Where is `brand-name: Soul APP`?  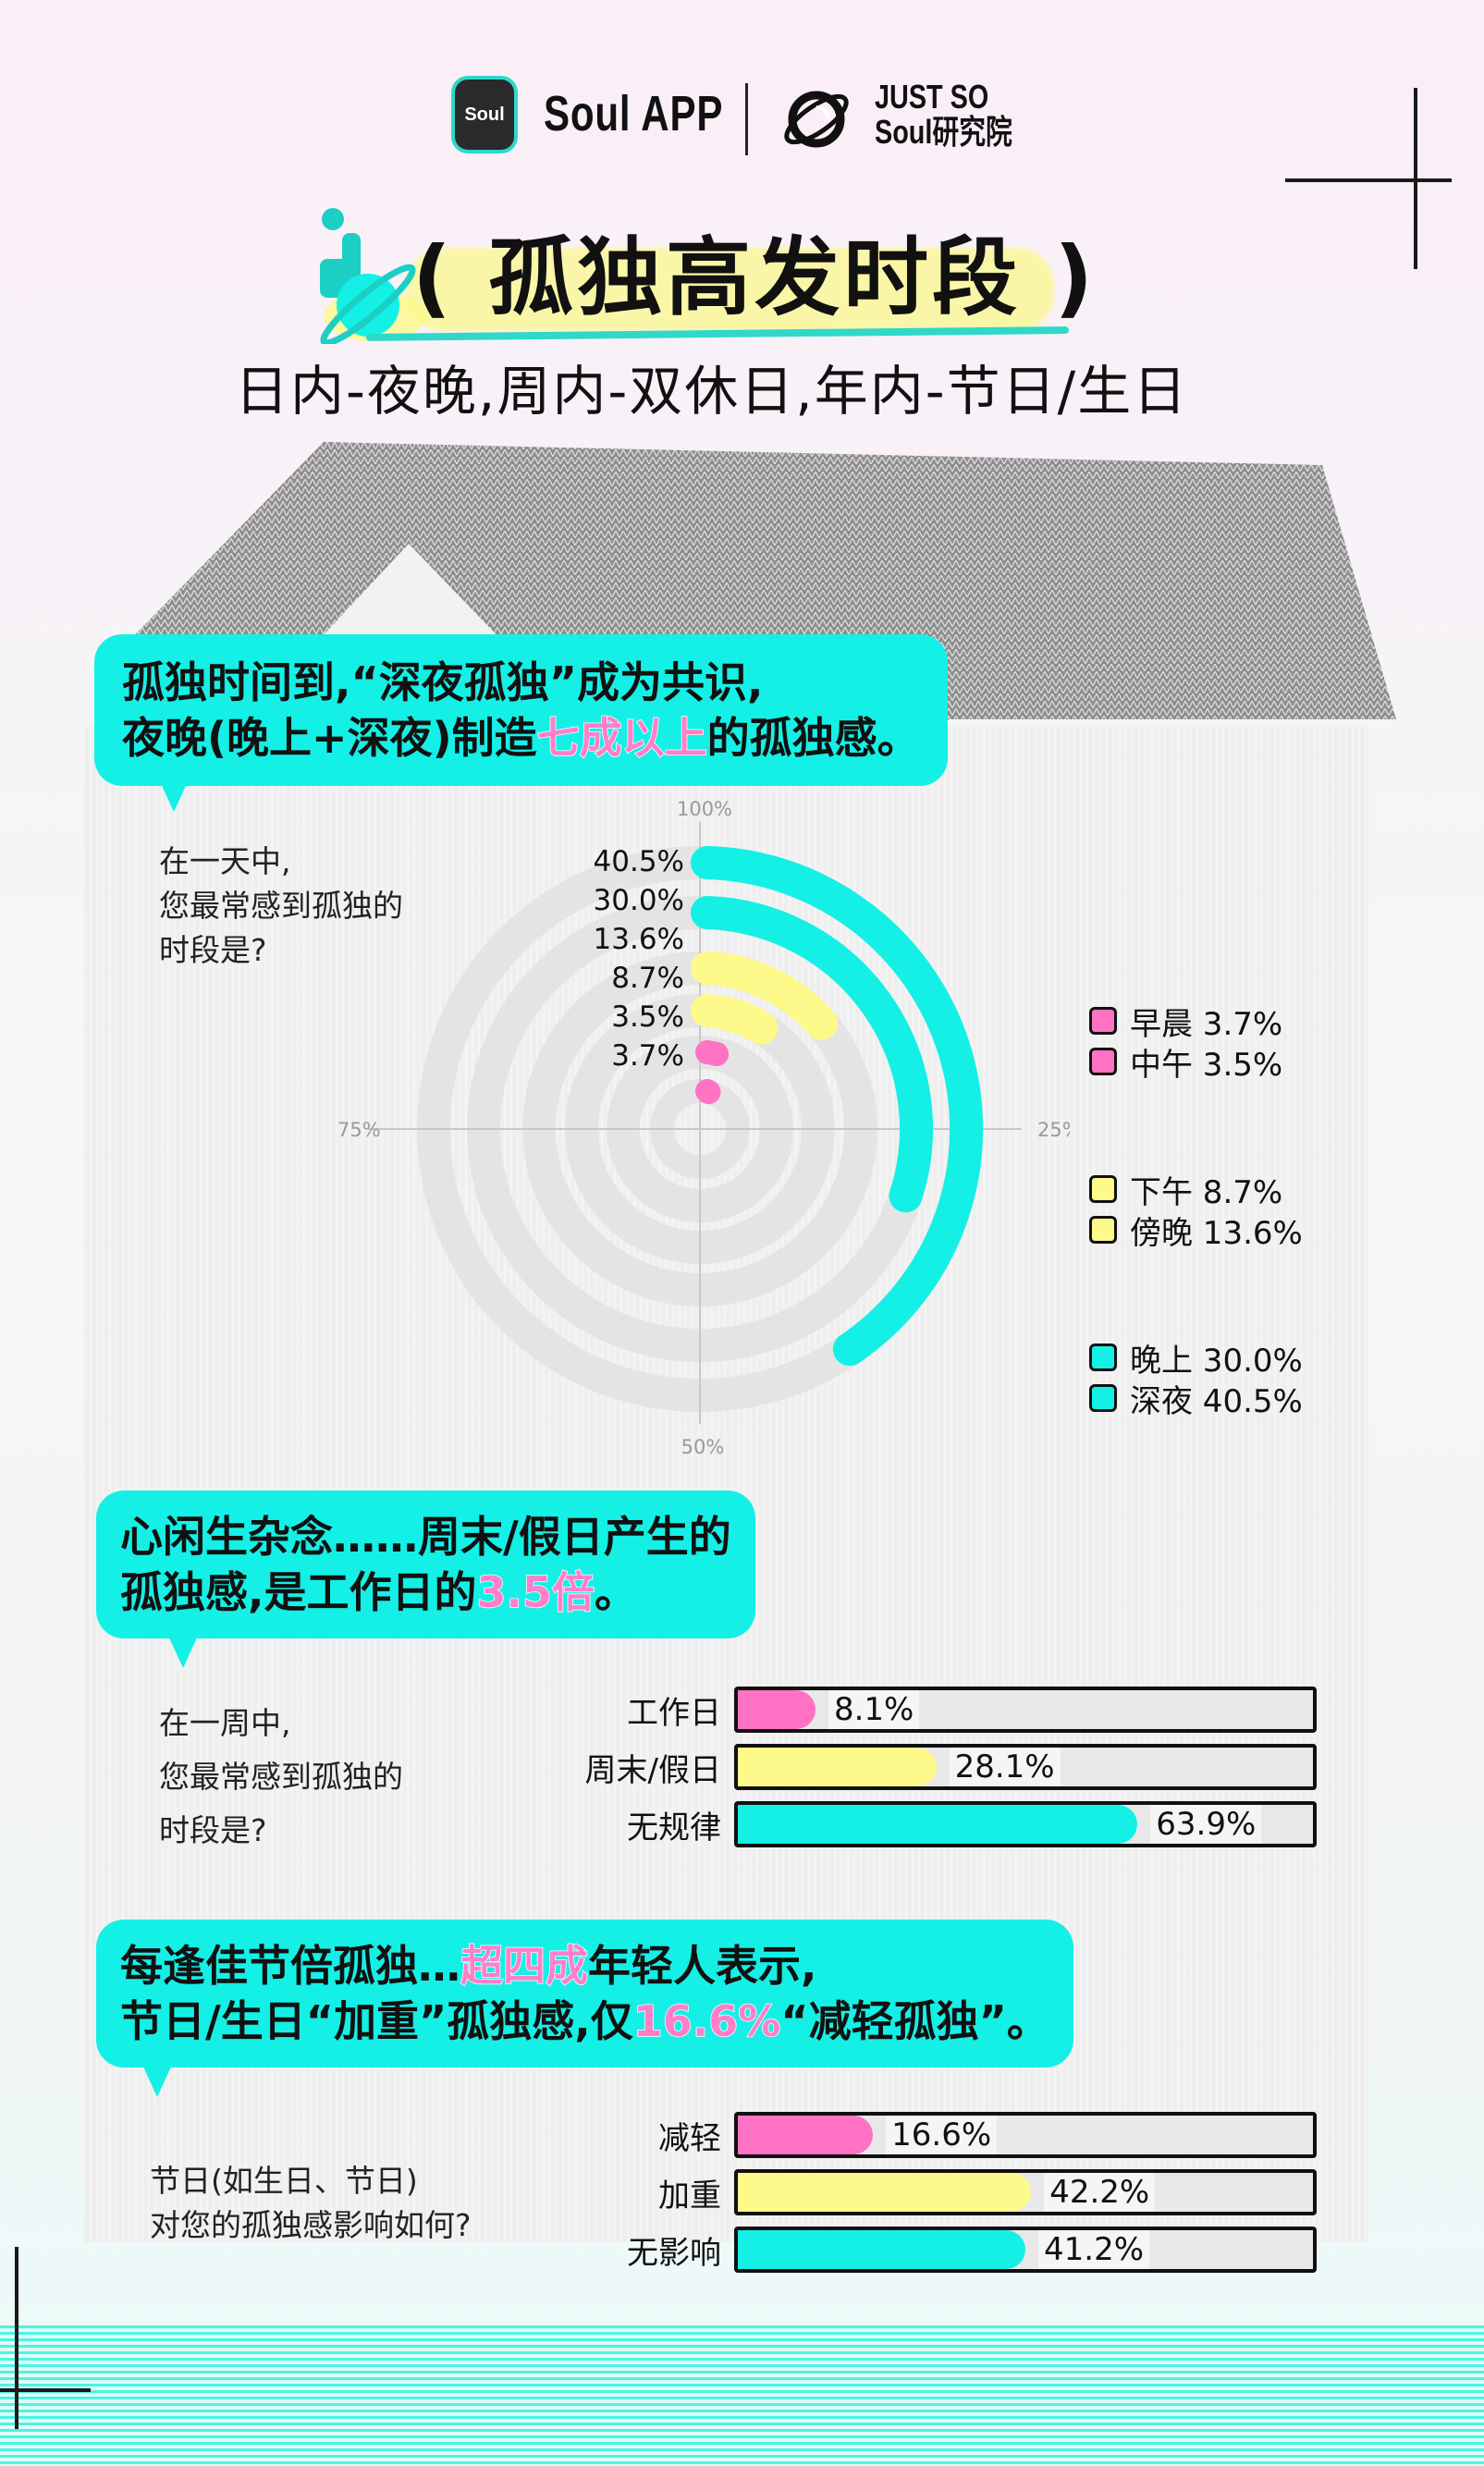 brand-name: Soul APP is located at coordinates (634, 114).